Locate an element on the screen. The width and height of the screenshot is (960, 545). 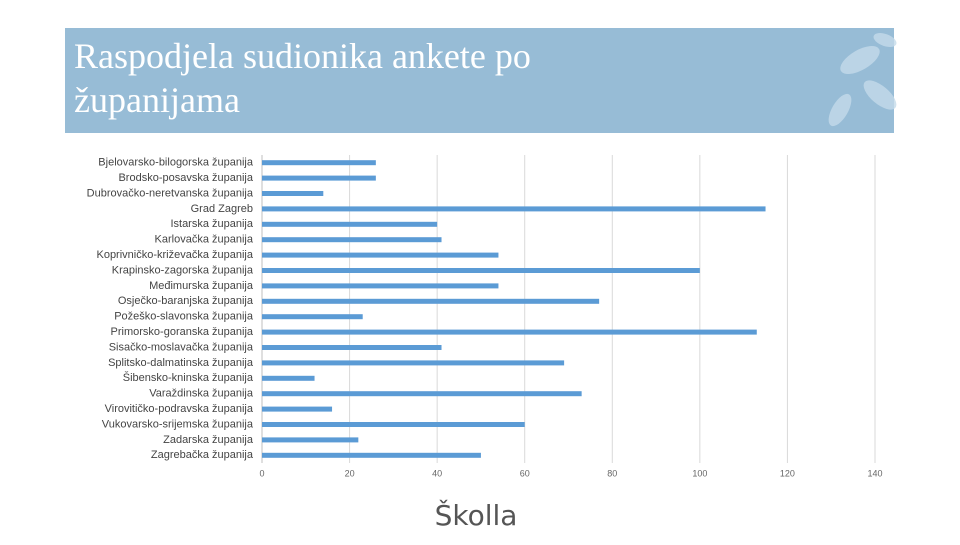
y-tick-label: Varaždinska županija is located at coordinates (201, 394).